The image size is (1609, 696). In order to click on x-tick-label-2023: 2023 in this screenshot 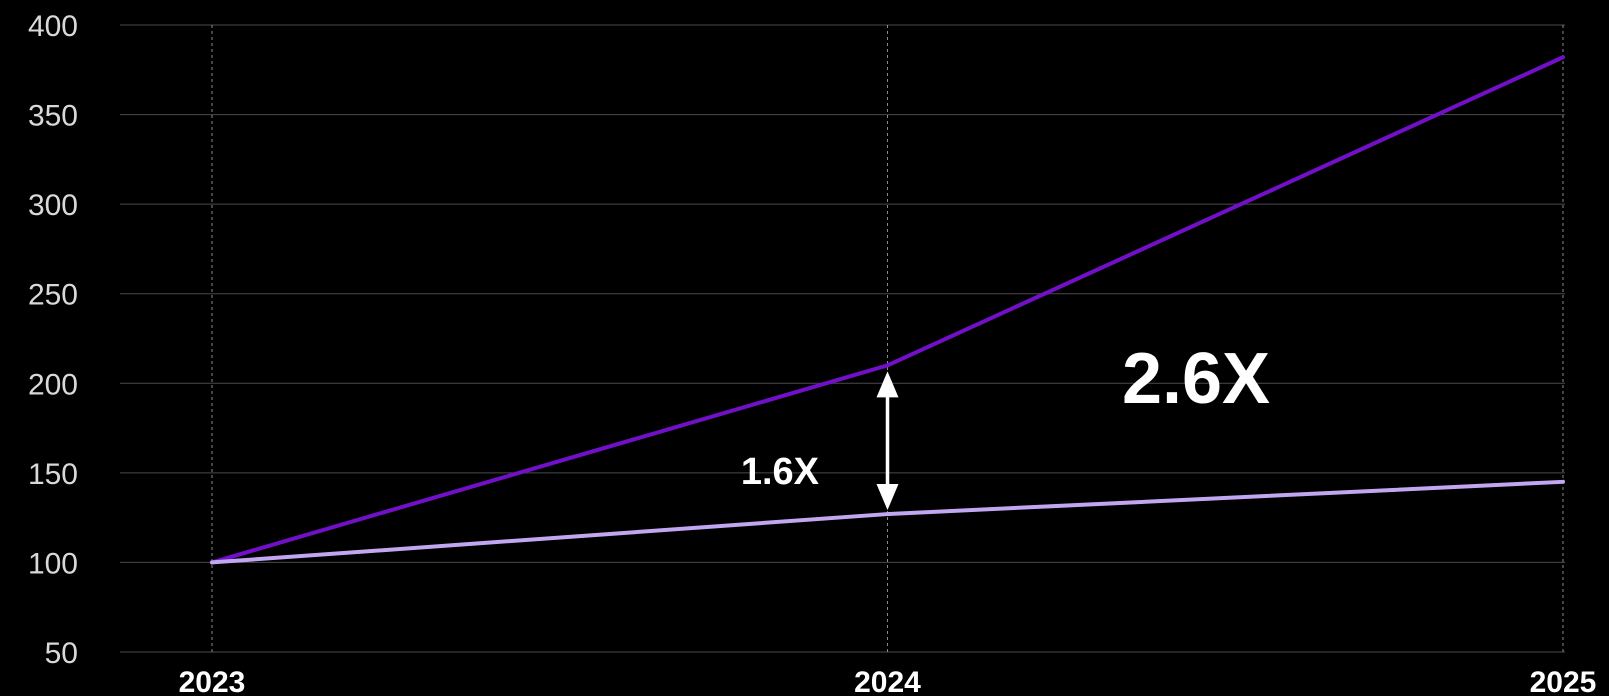, I will do `click(212, 681)`.